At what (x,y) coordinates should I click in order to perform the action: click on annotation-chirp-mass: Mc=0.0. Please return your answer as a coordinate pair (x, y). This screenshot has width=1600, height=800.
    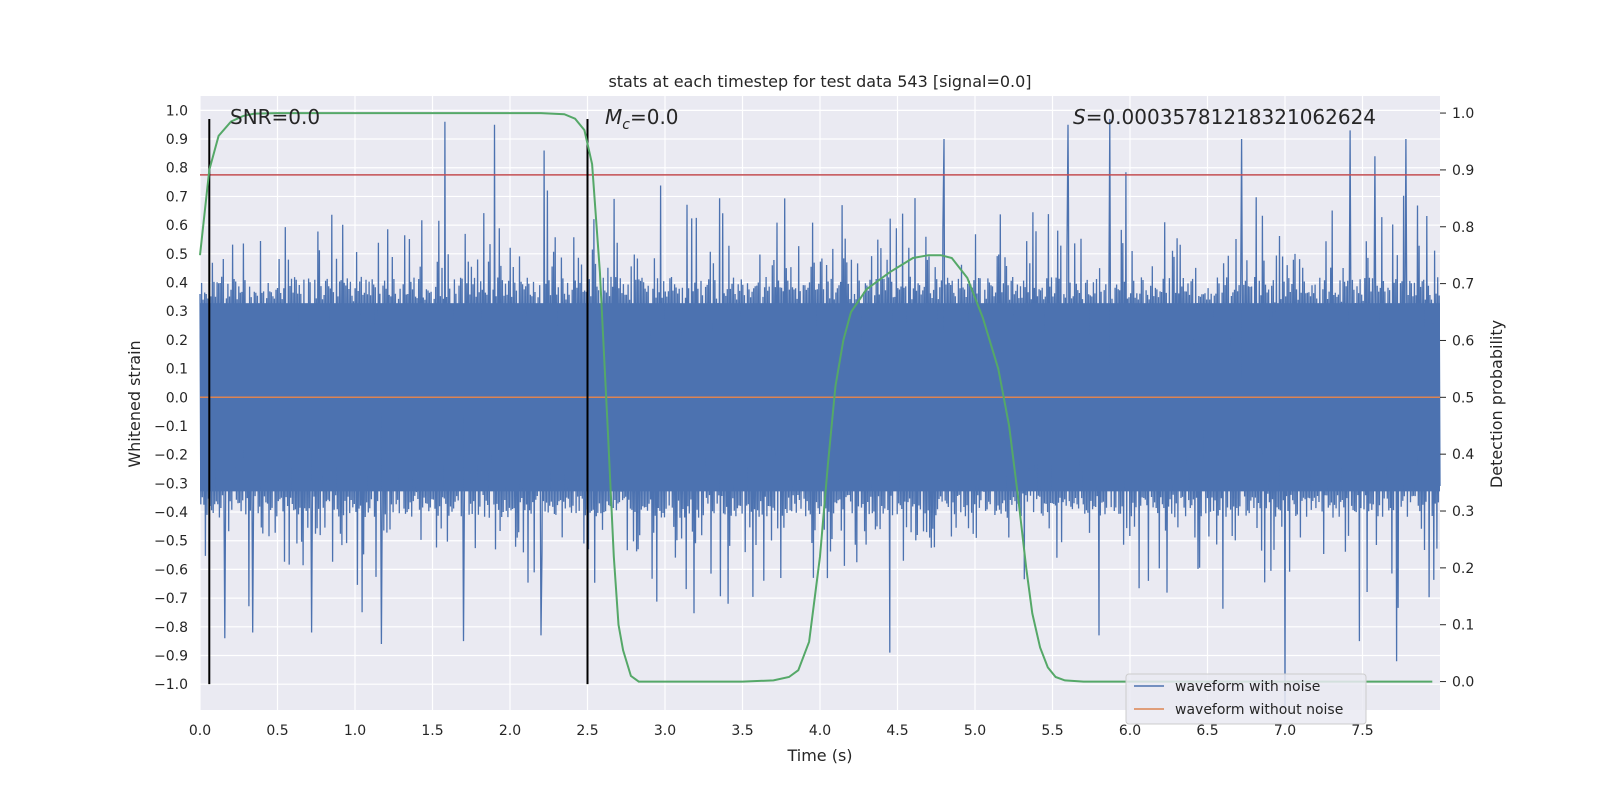
    Looking at the image, I should click on (642, 119).